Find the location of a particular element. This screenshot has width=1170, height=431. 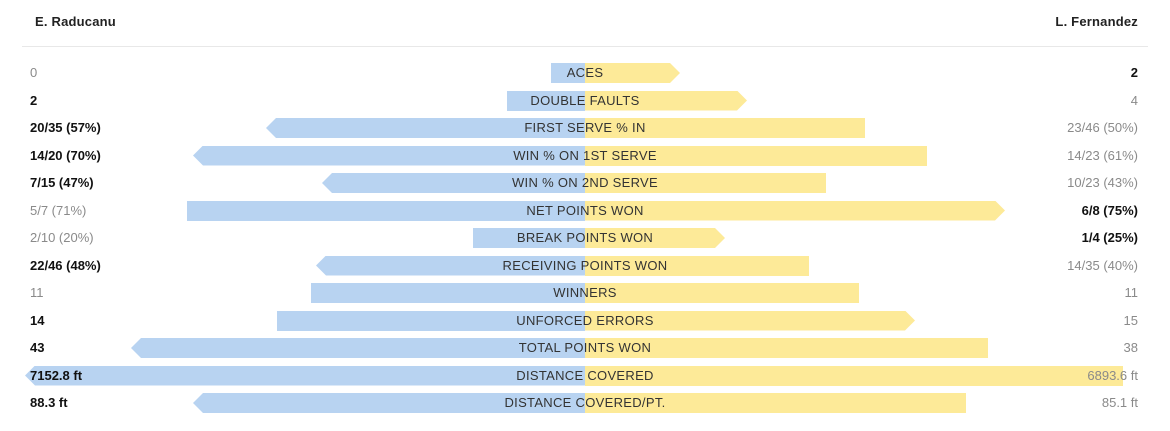

stat-row: TOTAL POINTS WON 43 38 is located at coordinates (585, 348).